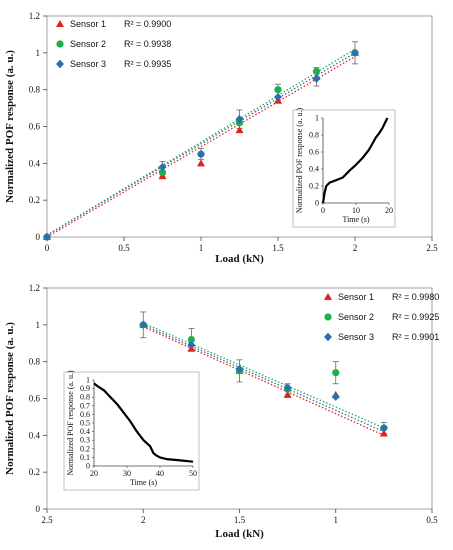 Image resolution: width=453 pixels, height=550 pixels. What do you see at coordinates (415, 317) in the screenshot?
I see `legend-r2-sensor-2: R² = 0.9925` at bounding box center [415, 317].